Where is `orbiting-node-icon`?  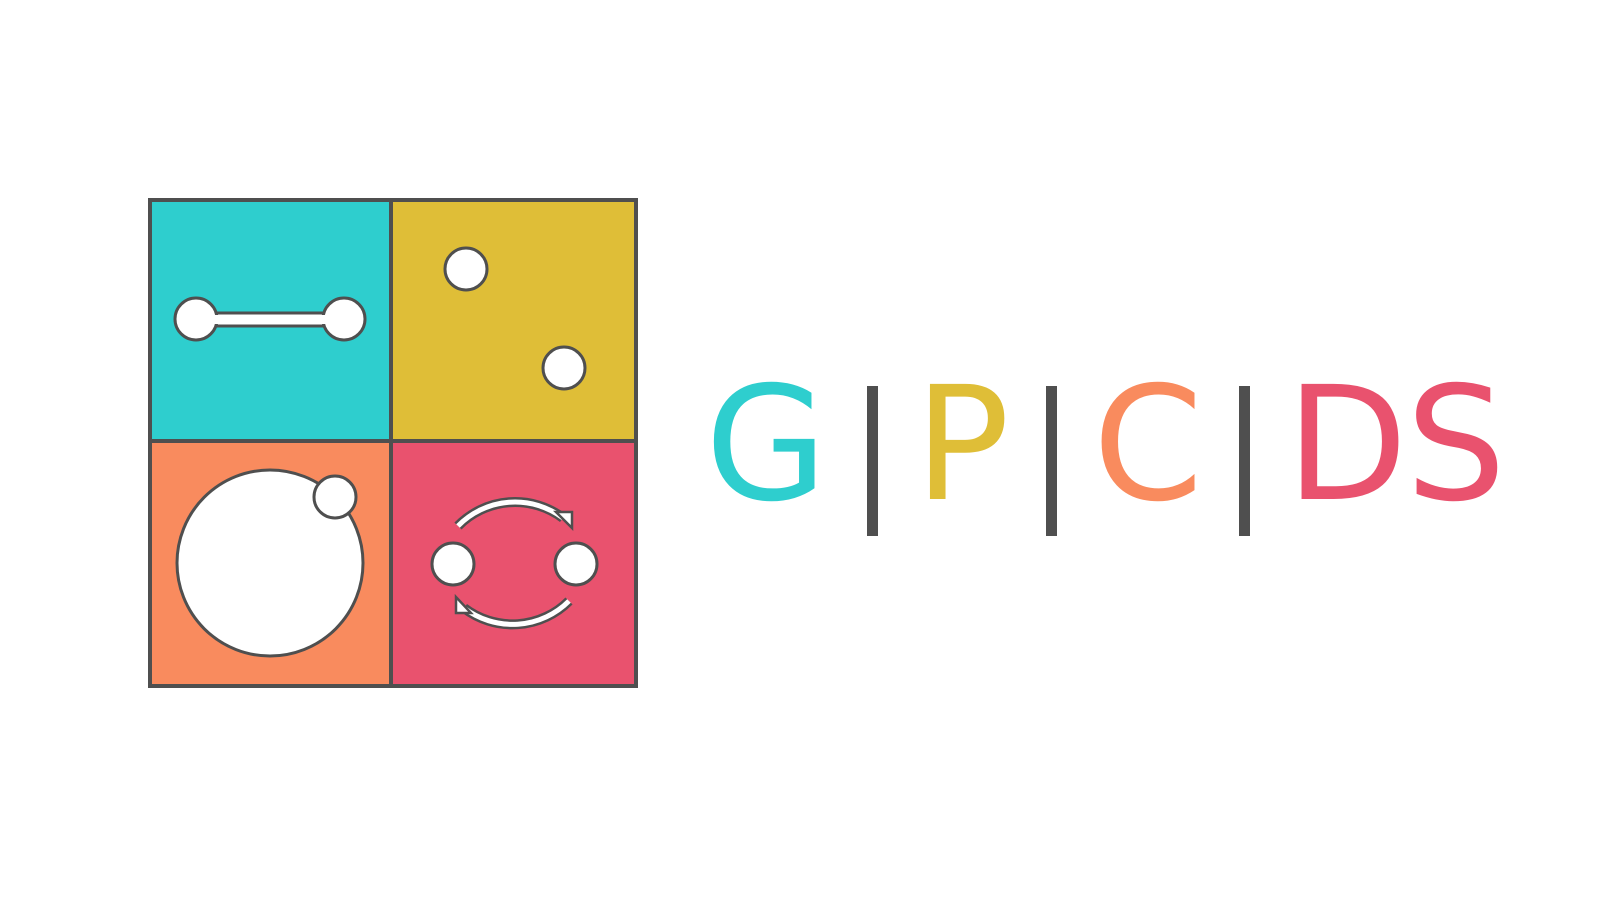 orbiting-node-icon is located at coordinates (270, 563).